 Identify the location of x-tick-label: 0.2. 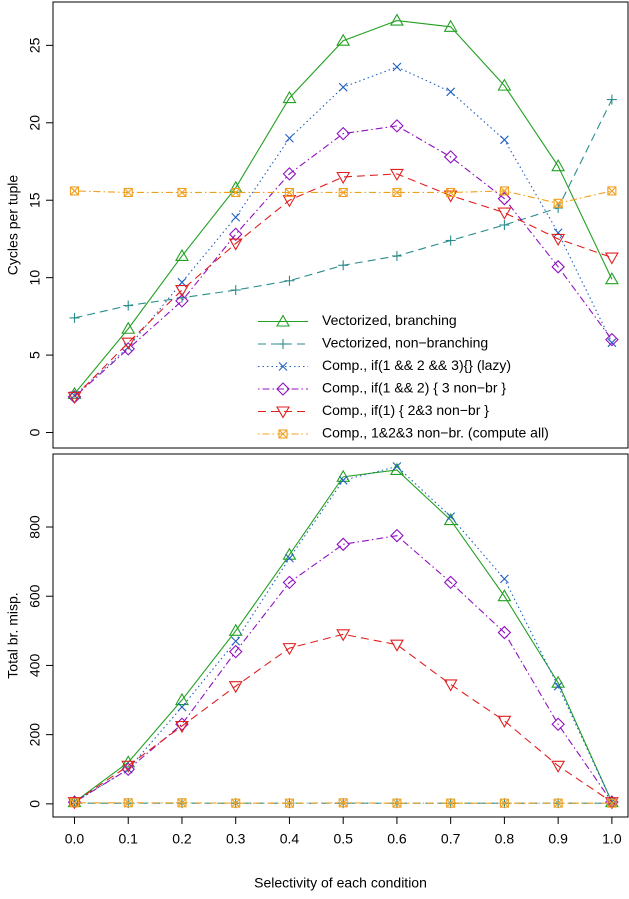
(182, 839).